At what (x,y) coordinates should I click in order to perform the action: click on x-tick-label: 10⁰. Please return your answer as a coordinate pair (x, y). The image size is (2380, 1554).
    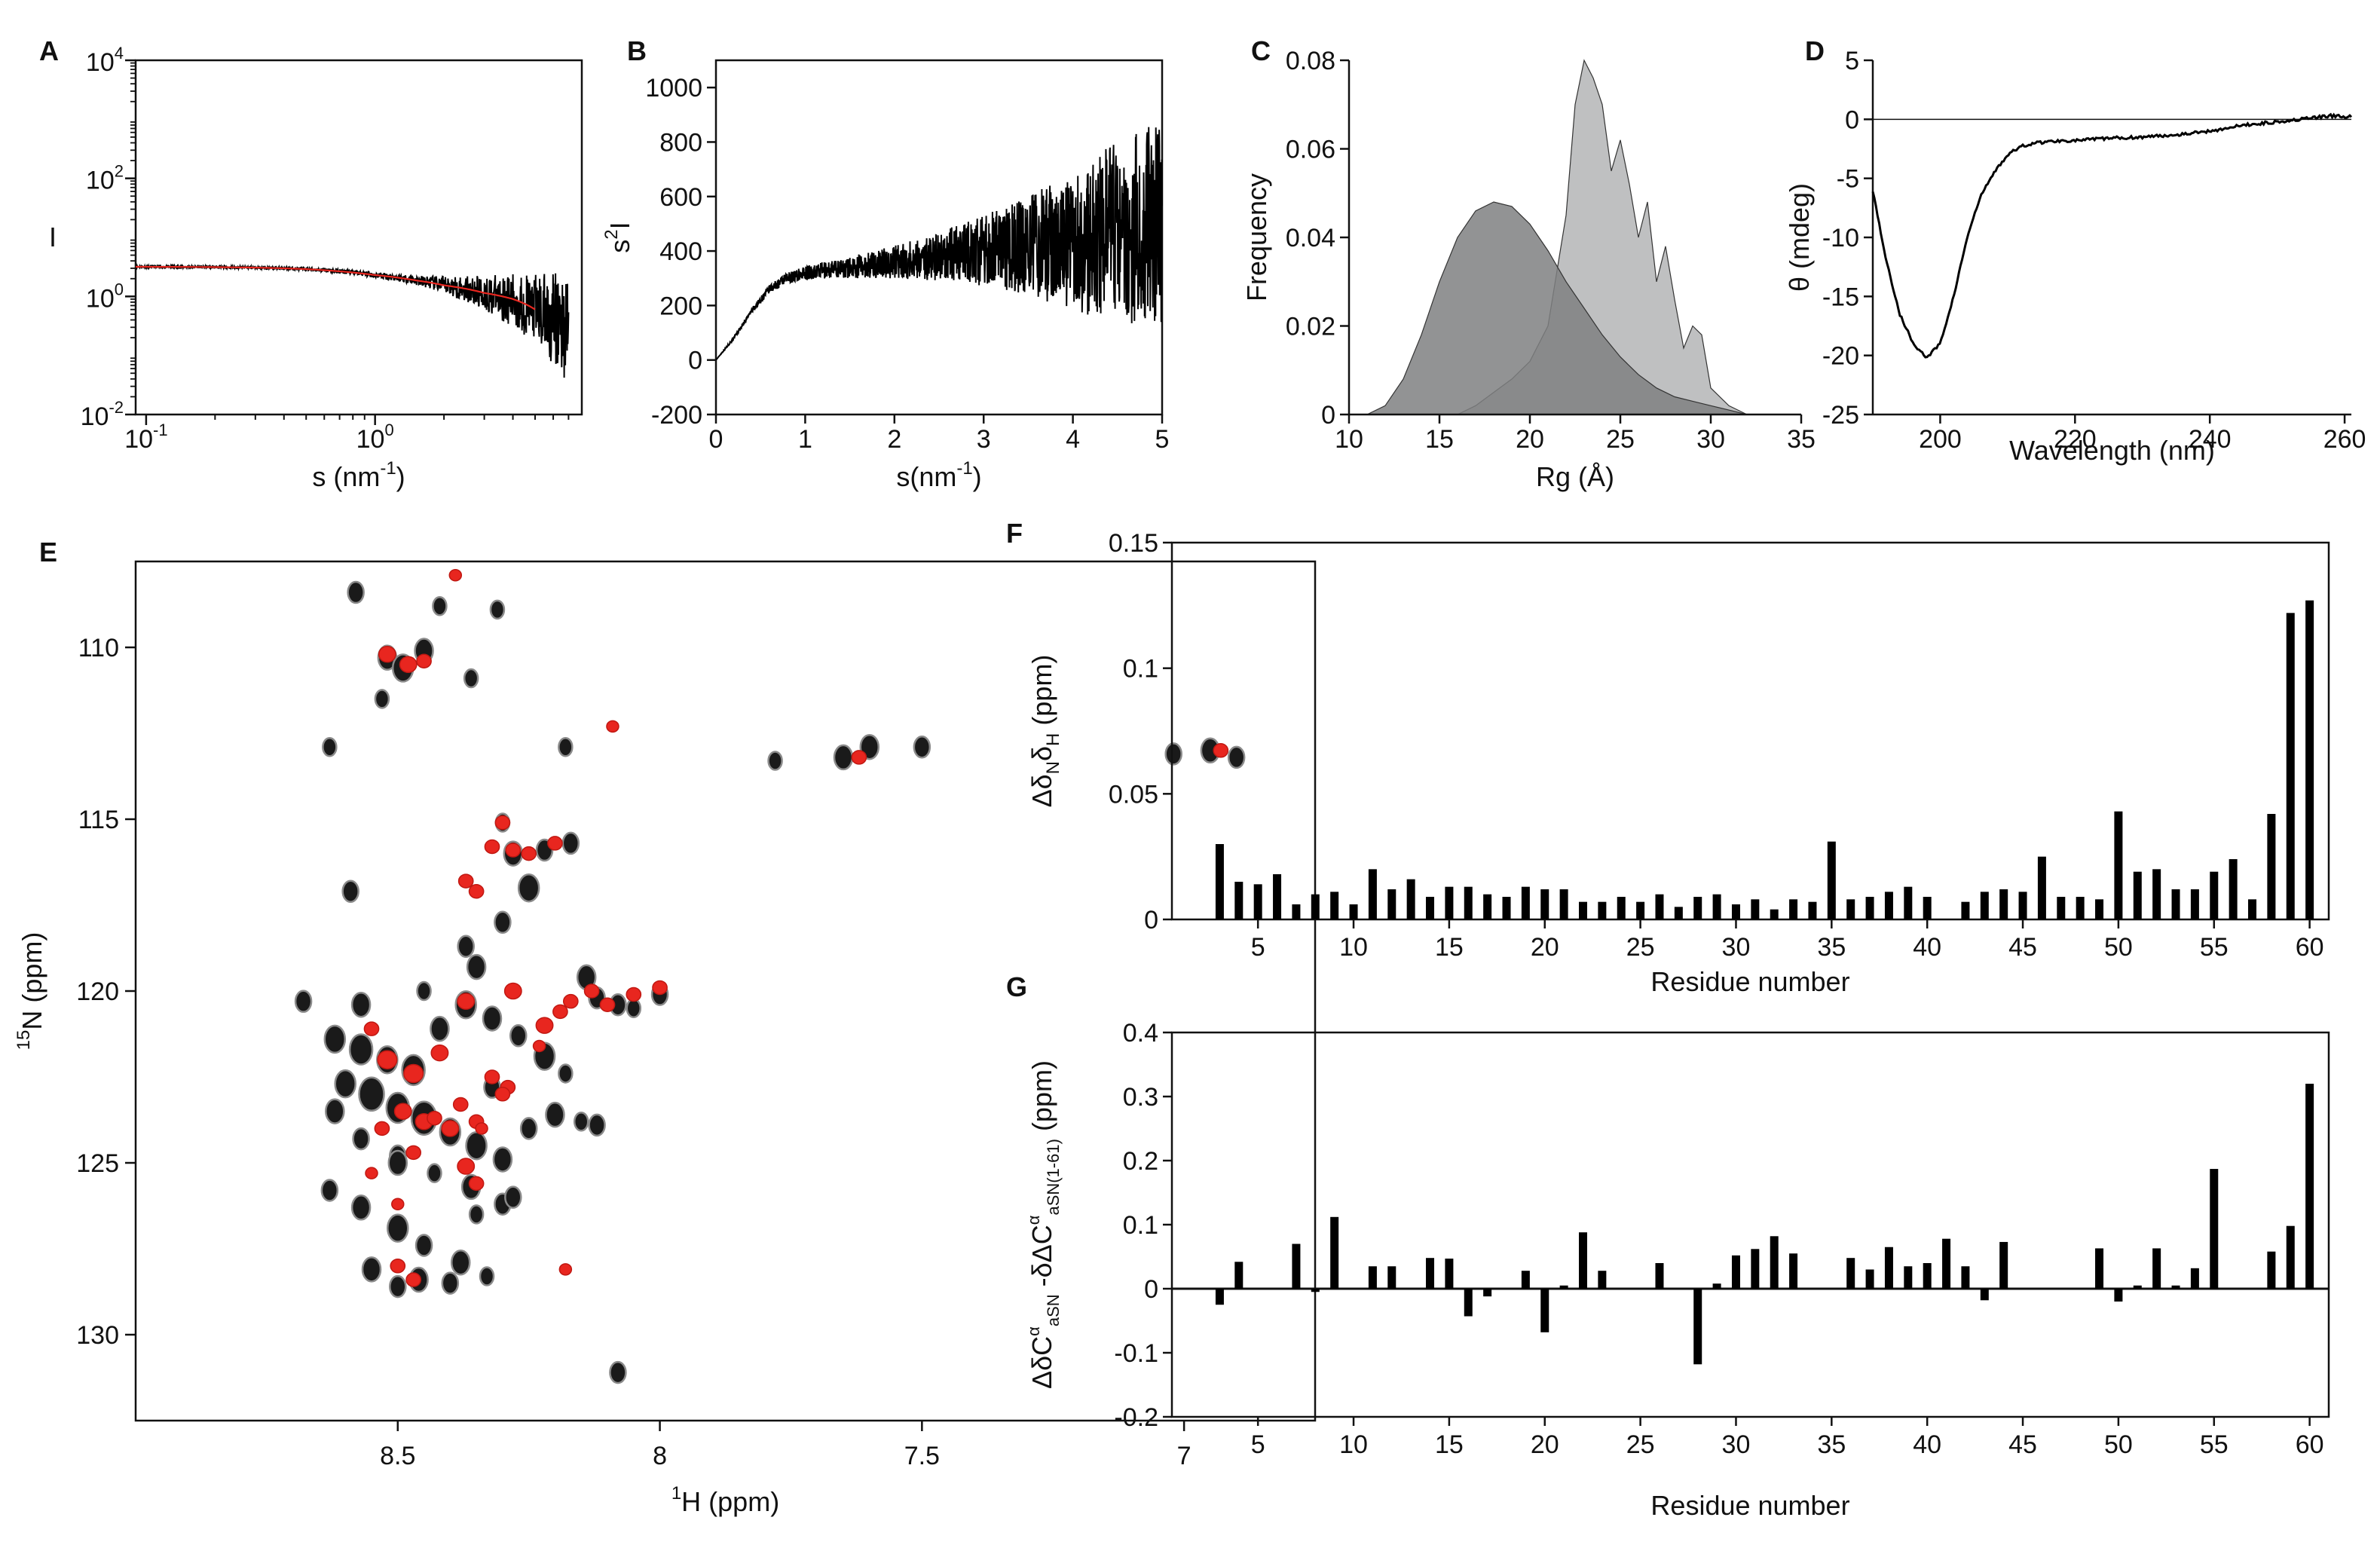
    Looking at the image, I should click on (375, 438).